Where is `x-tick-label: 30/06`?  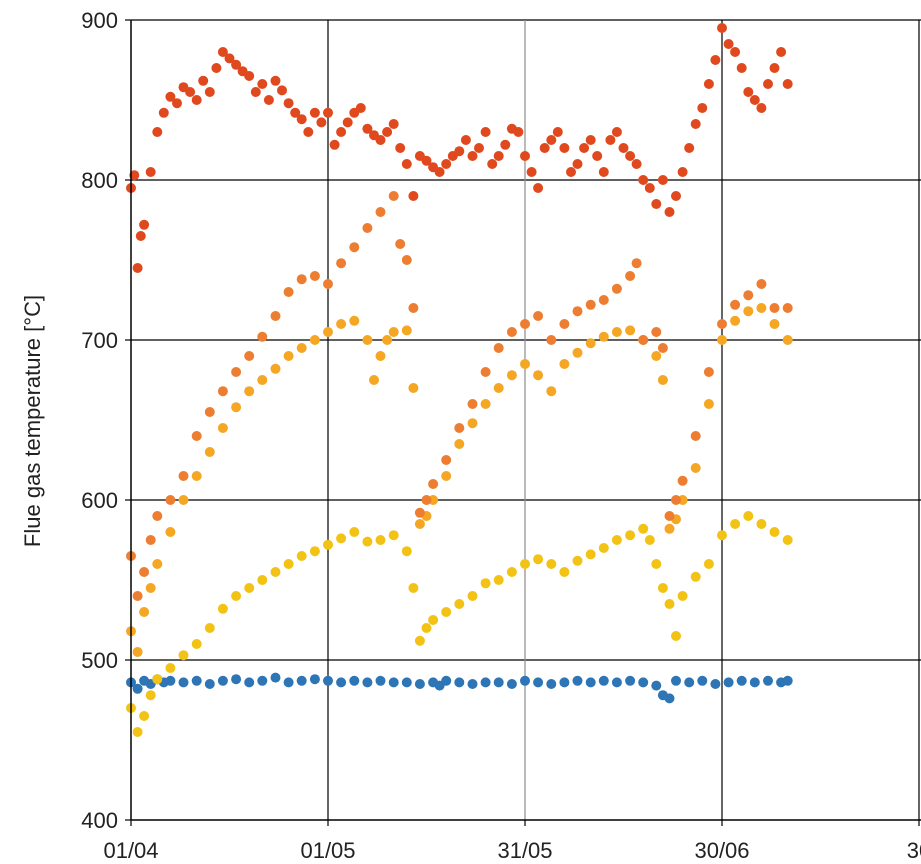 x-tick-label: 30/06 is located at coordinates (721, 850).